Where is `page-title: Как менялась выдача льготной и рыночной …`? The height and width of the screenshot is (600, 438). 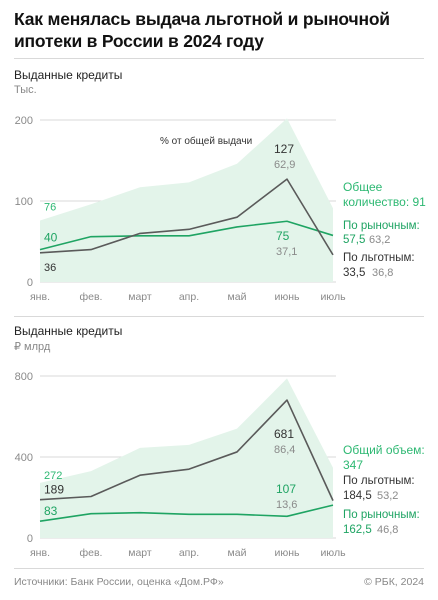
page-title: Как менялась выдача льготной и рыночной … is located at coordinates (202, 30).